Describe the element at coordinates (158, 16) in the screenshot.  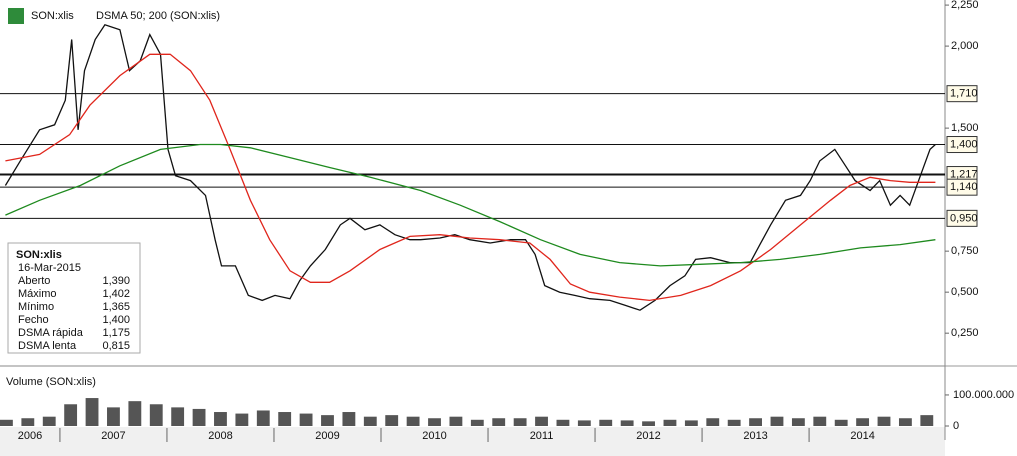
I see `indicator-title: DSMA 50; 200 (SON:xlis)` at that location.